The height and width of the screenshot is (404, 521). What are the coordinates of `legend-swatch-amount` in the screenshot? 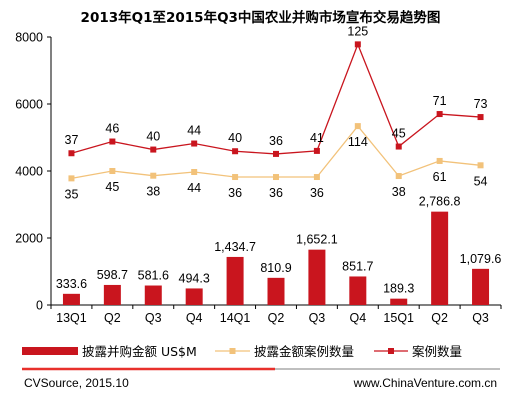 It's located at (50, 351).